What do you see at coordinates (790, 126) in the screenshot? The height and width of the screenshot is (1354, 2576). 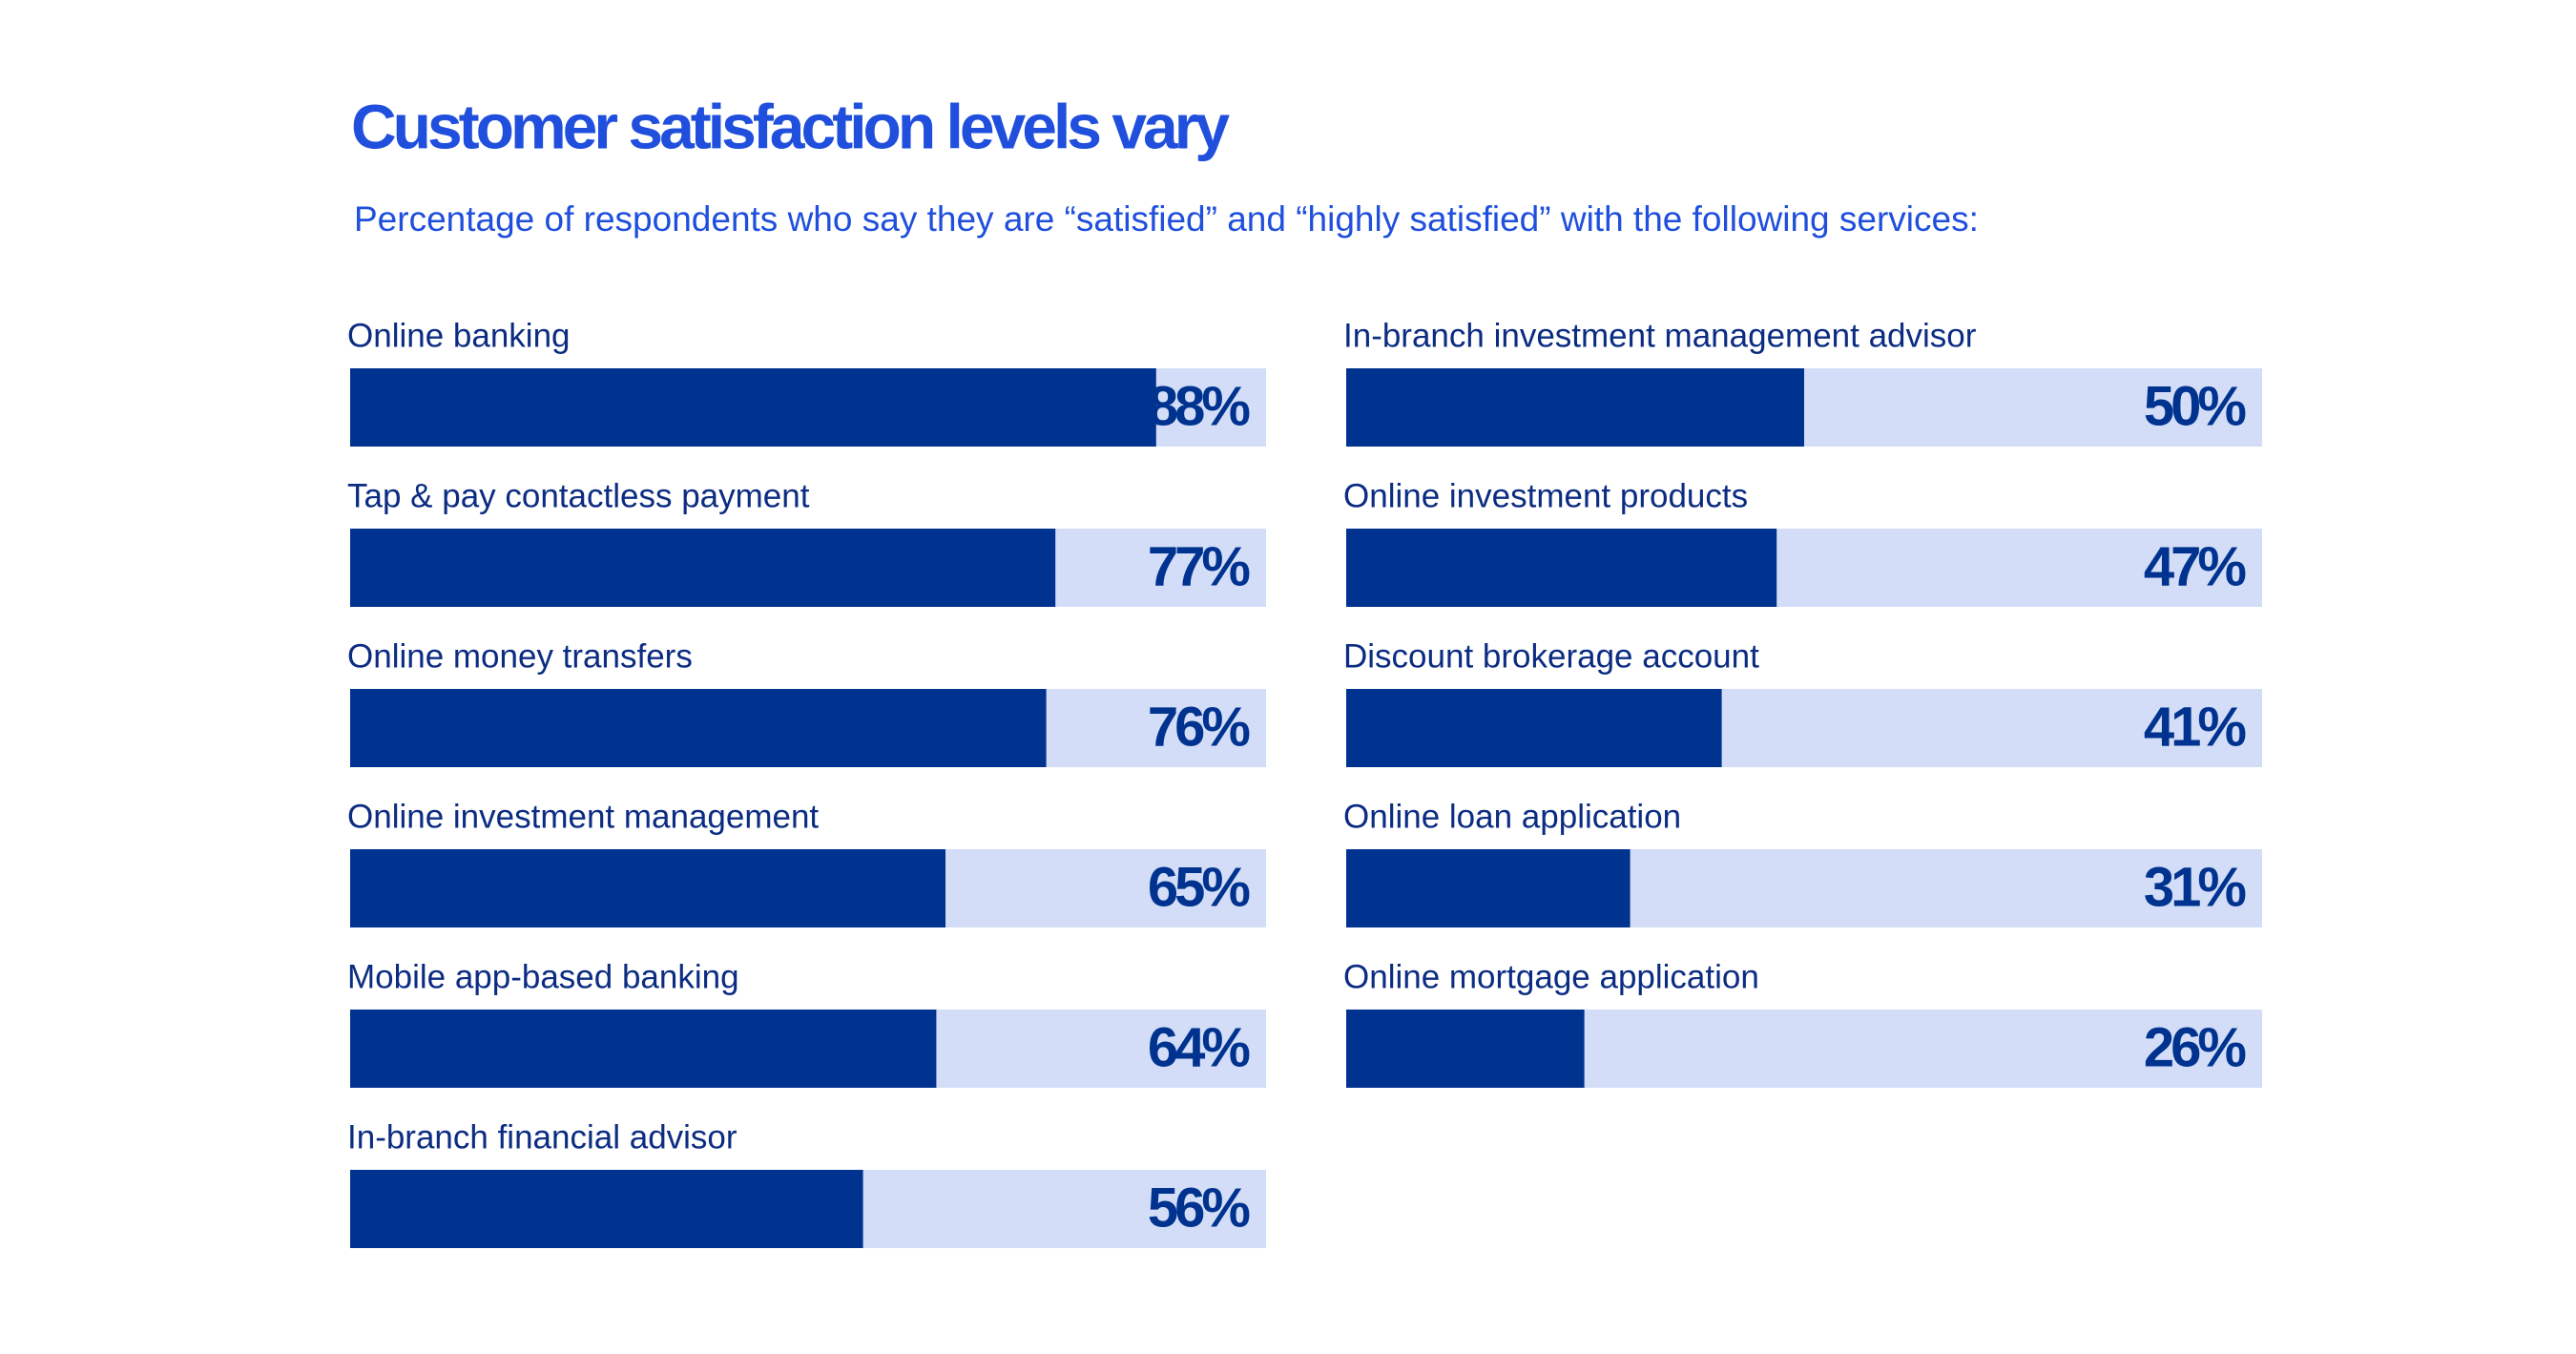 I see `chart-title: Customer satisfaction levels vary` at bounding box center [790, 126].